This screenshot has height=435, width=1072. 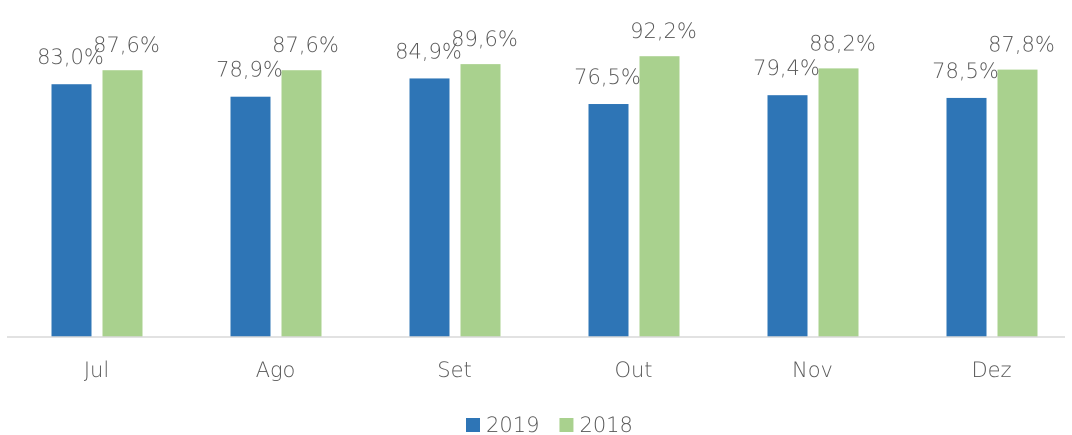 What do you see at coordinates (991, 370) in the screenshot?
I see `x-tick-label: Dez` at bounding box center [991, 370].